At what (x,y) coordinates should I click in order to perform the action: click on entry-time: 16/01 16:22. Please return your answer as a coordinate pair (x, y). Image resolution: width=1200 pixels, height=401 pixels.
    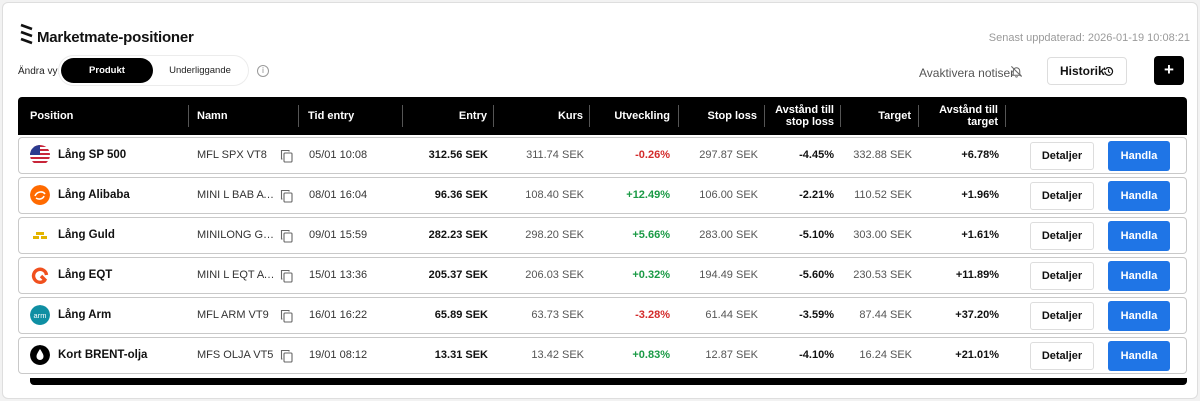
    Looking at the image, I should click on (338, 315).